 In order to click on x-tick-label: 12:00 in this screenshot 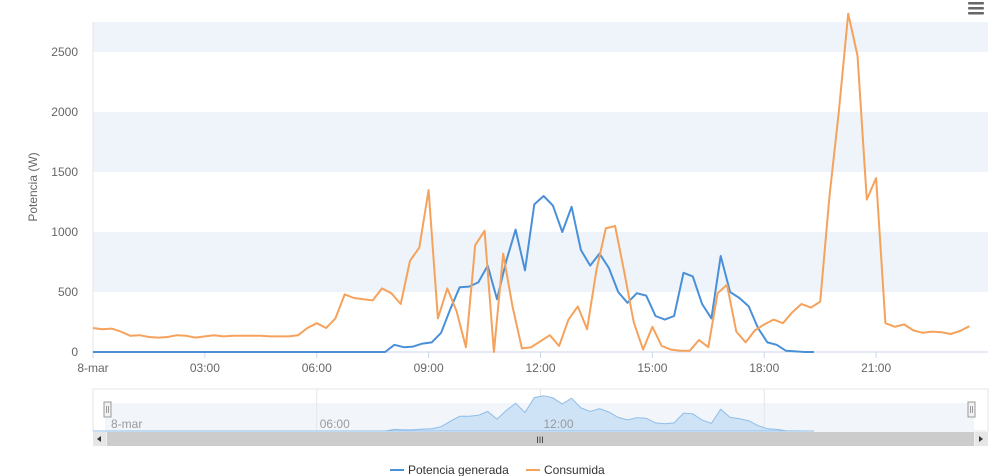, I will do `click(540, 368)`.